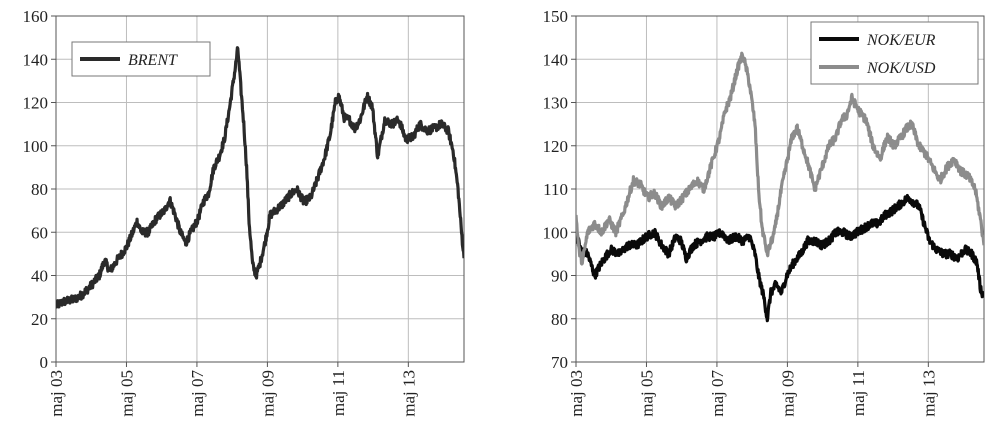 This screenshot has height=432, width=986. Describe the element at coordinates (559, 362) in the screenshot. I see `y-tick-label: 70` at that location.